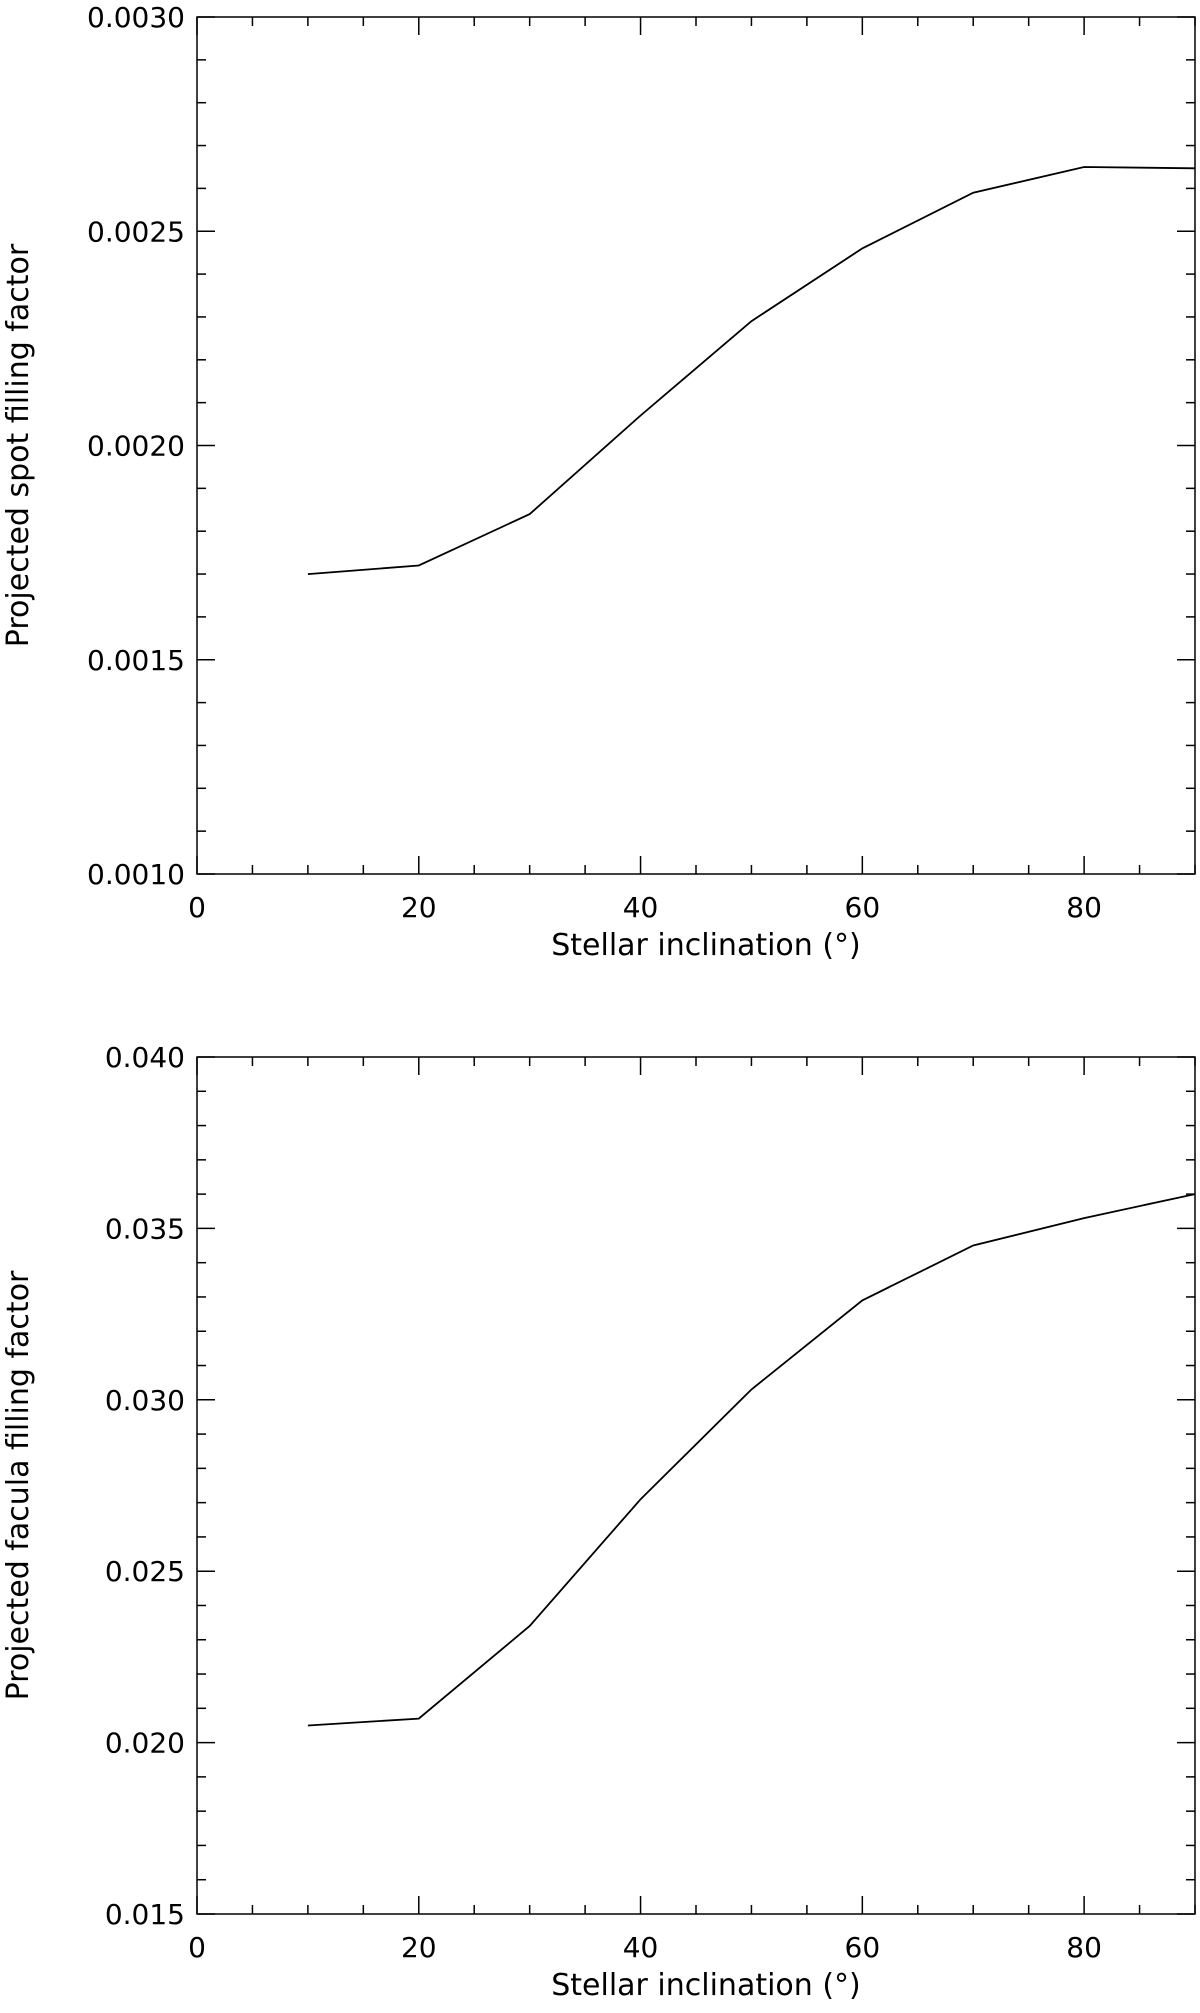 This screenshot has width=1200, height=2013. I want to click on y-tick-label: 0.040, so click(145, 1057).